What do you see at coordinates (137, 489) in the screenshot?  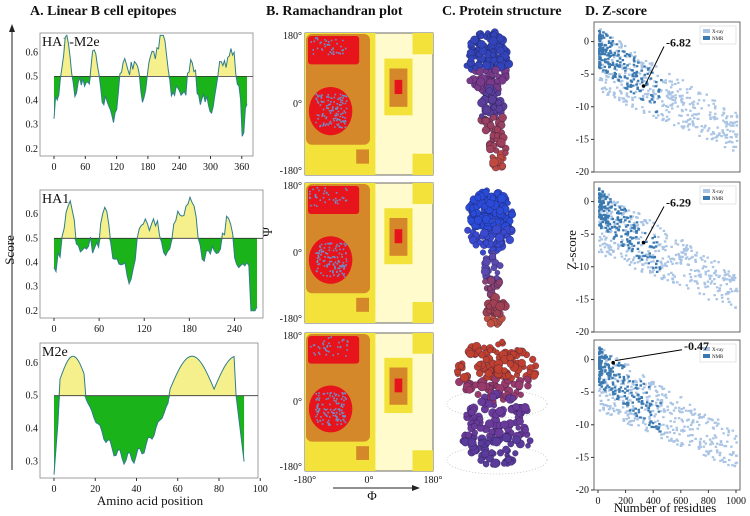 I see `epitope-xtick: 40` at bounding box center [137, 489].